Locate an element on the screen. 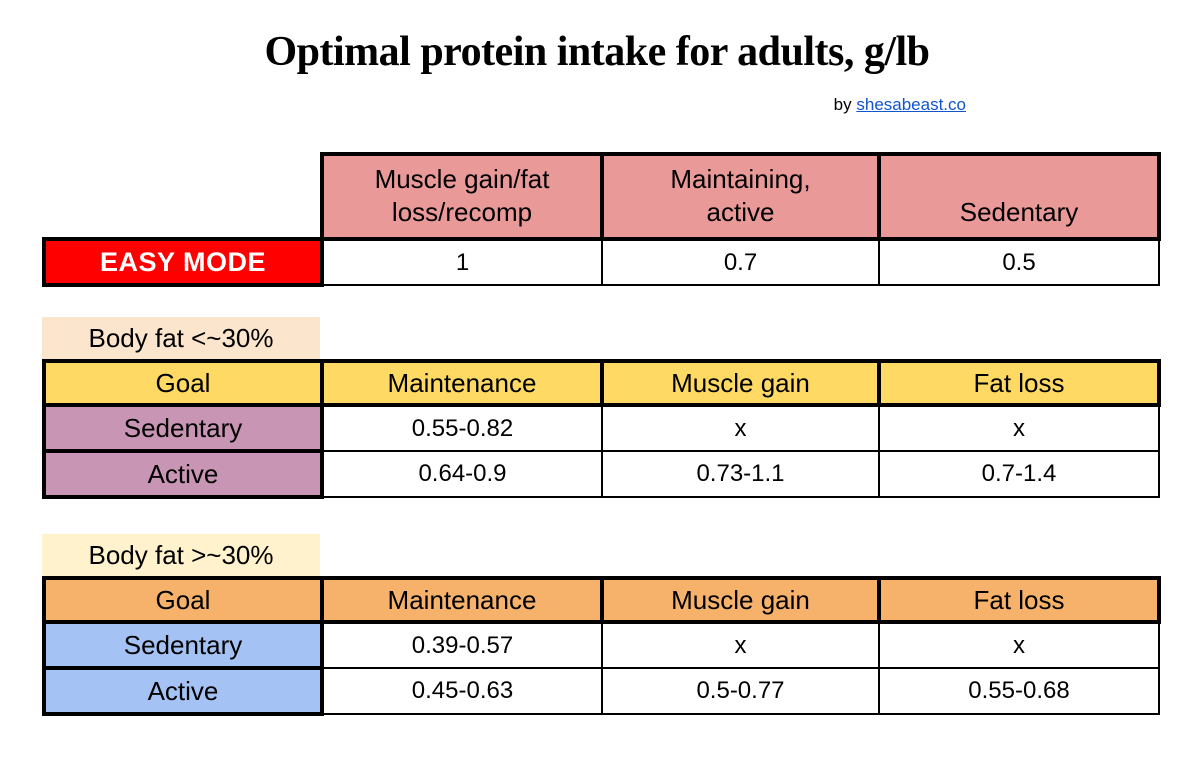 The width and height of the screenshot is (1194, 766). low-bf-sedentary-muscle-gain: x is located at coordinates (740, 428).